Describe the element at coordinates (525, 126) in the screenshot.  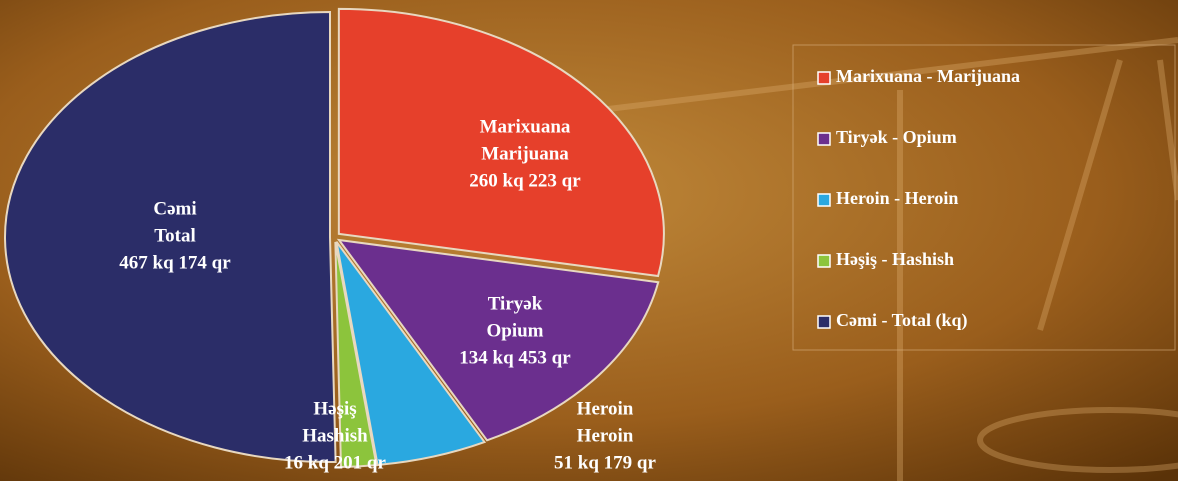
I see `slice-label: Marixuana` at that location.